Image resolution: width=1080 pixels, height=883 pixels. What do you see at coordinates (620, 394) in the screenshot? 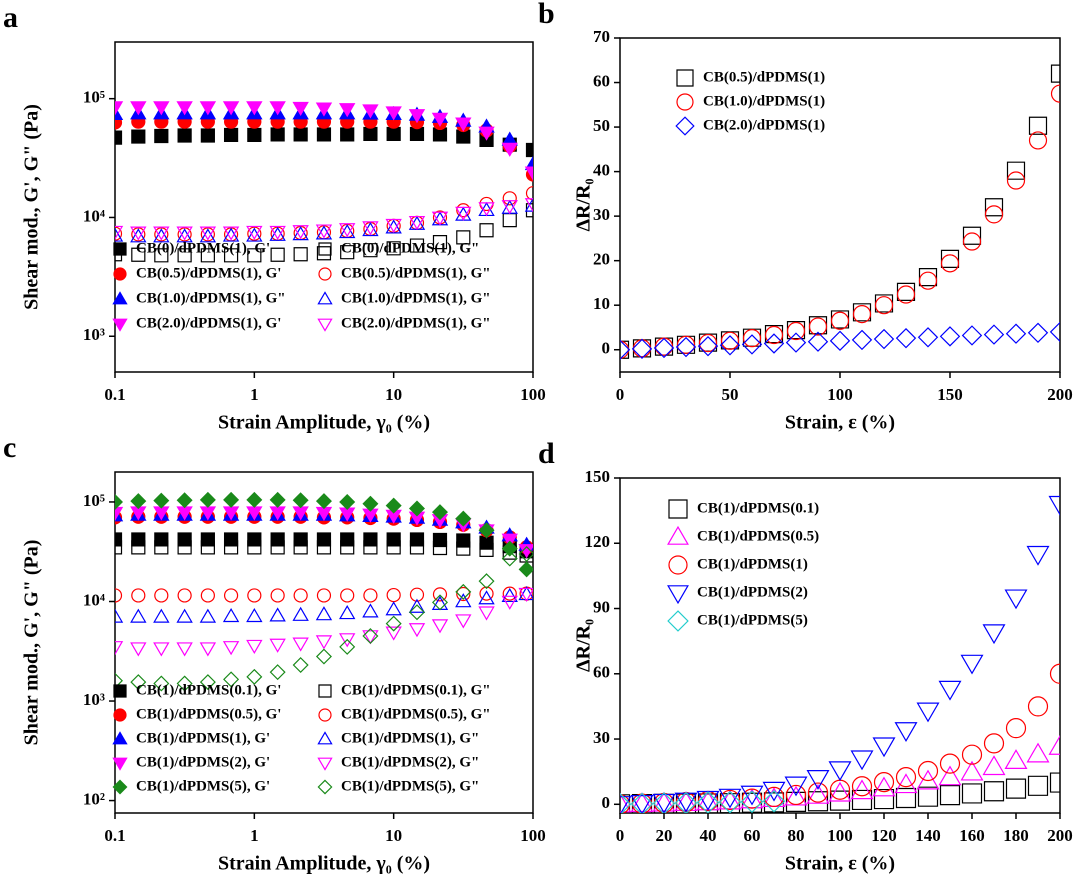
I see `x-tick-label: 0` at bounding box center [620, 394].